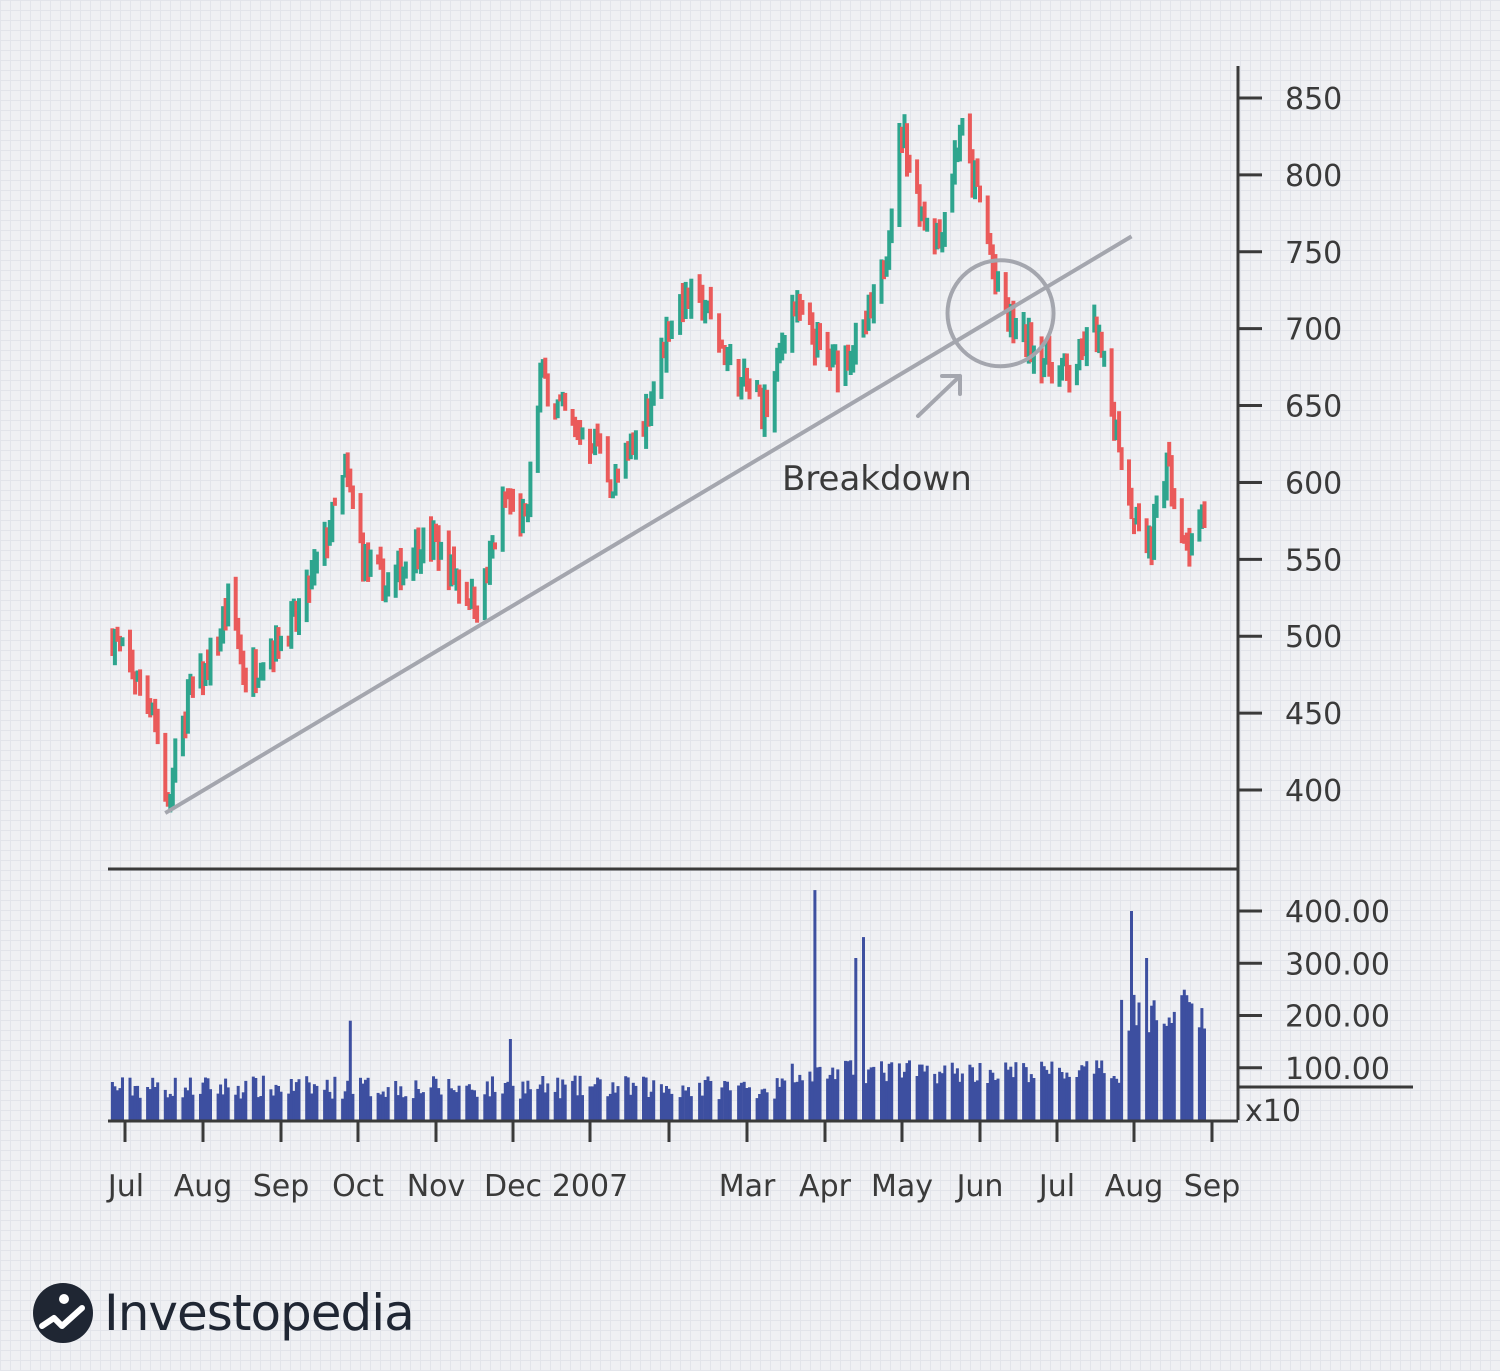 This screenshot has width=1500, height=1371. What do you see at coordinates (1134, 1186) in the screenshot?
I see `time-tick-label: Aug` at bounding box center [1134, 1186].